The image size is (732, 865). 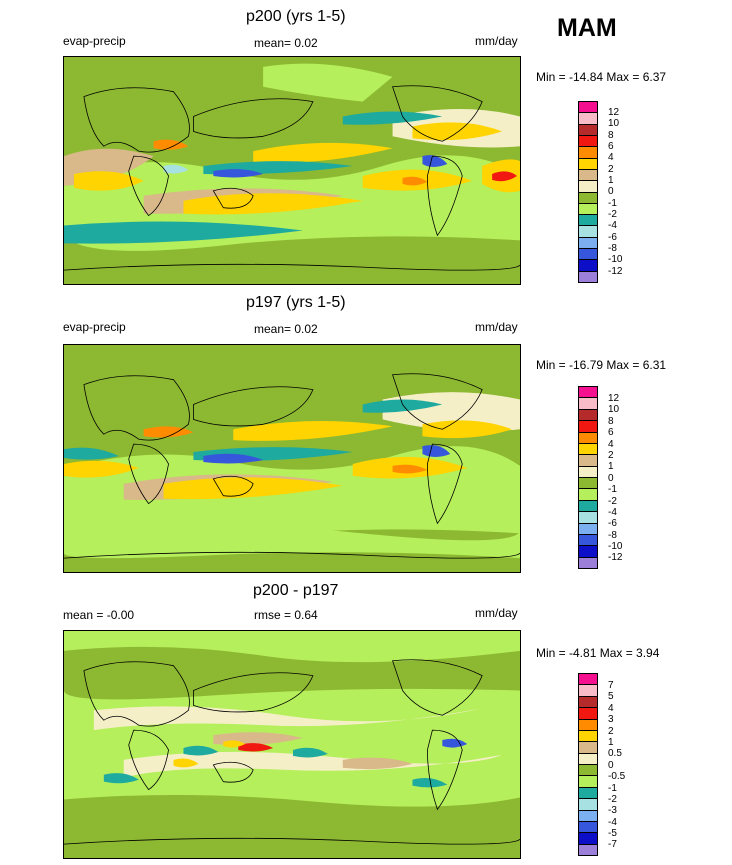 What do you see at coordinates (286, 615) in the screenshot?
I see `panel-3-rmse-label: rmse = 0.64` at bounding box center [286, 615].